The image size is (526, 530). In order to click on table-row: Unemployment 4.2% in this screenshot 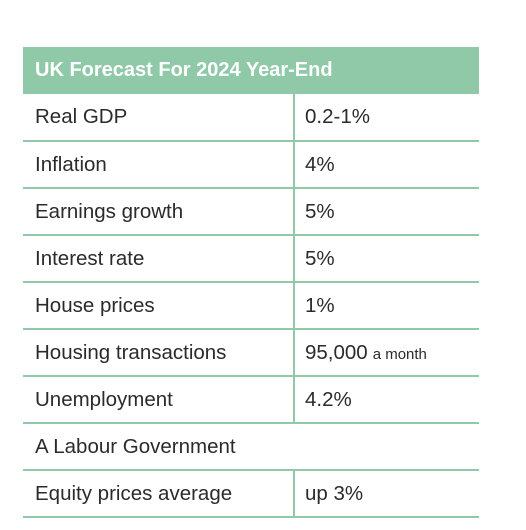, I will do `click(251, 400)`.